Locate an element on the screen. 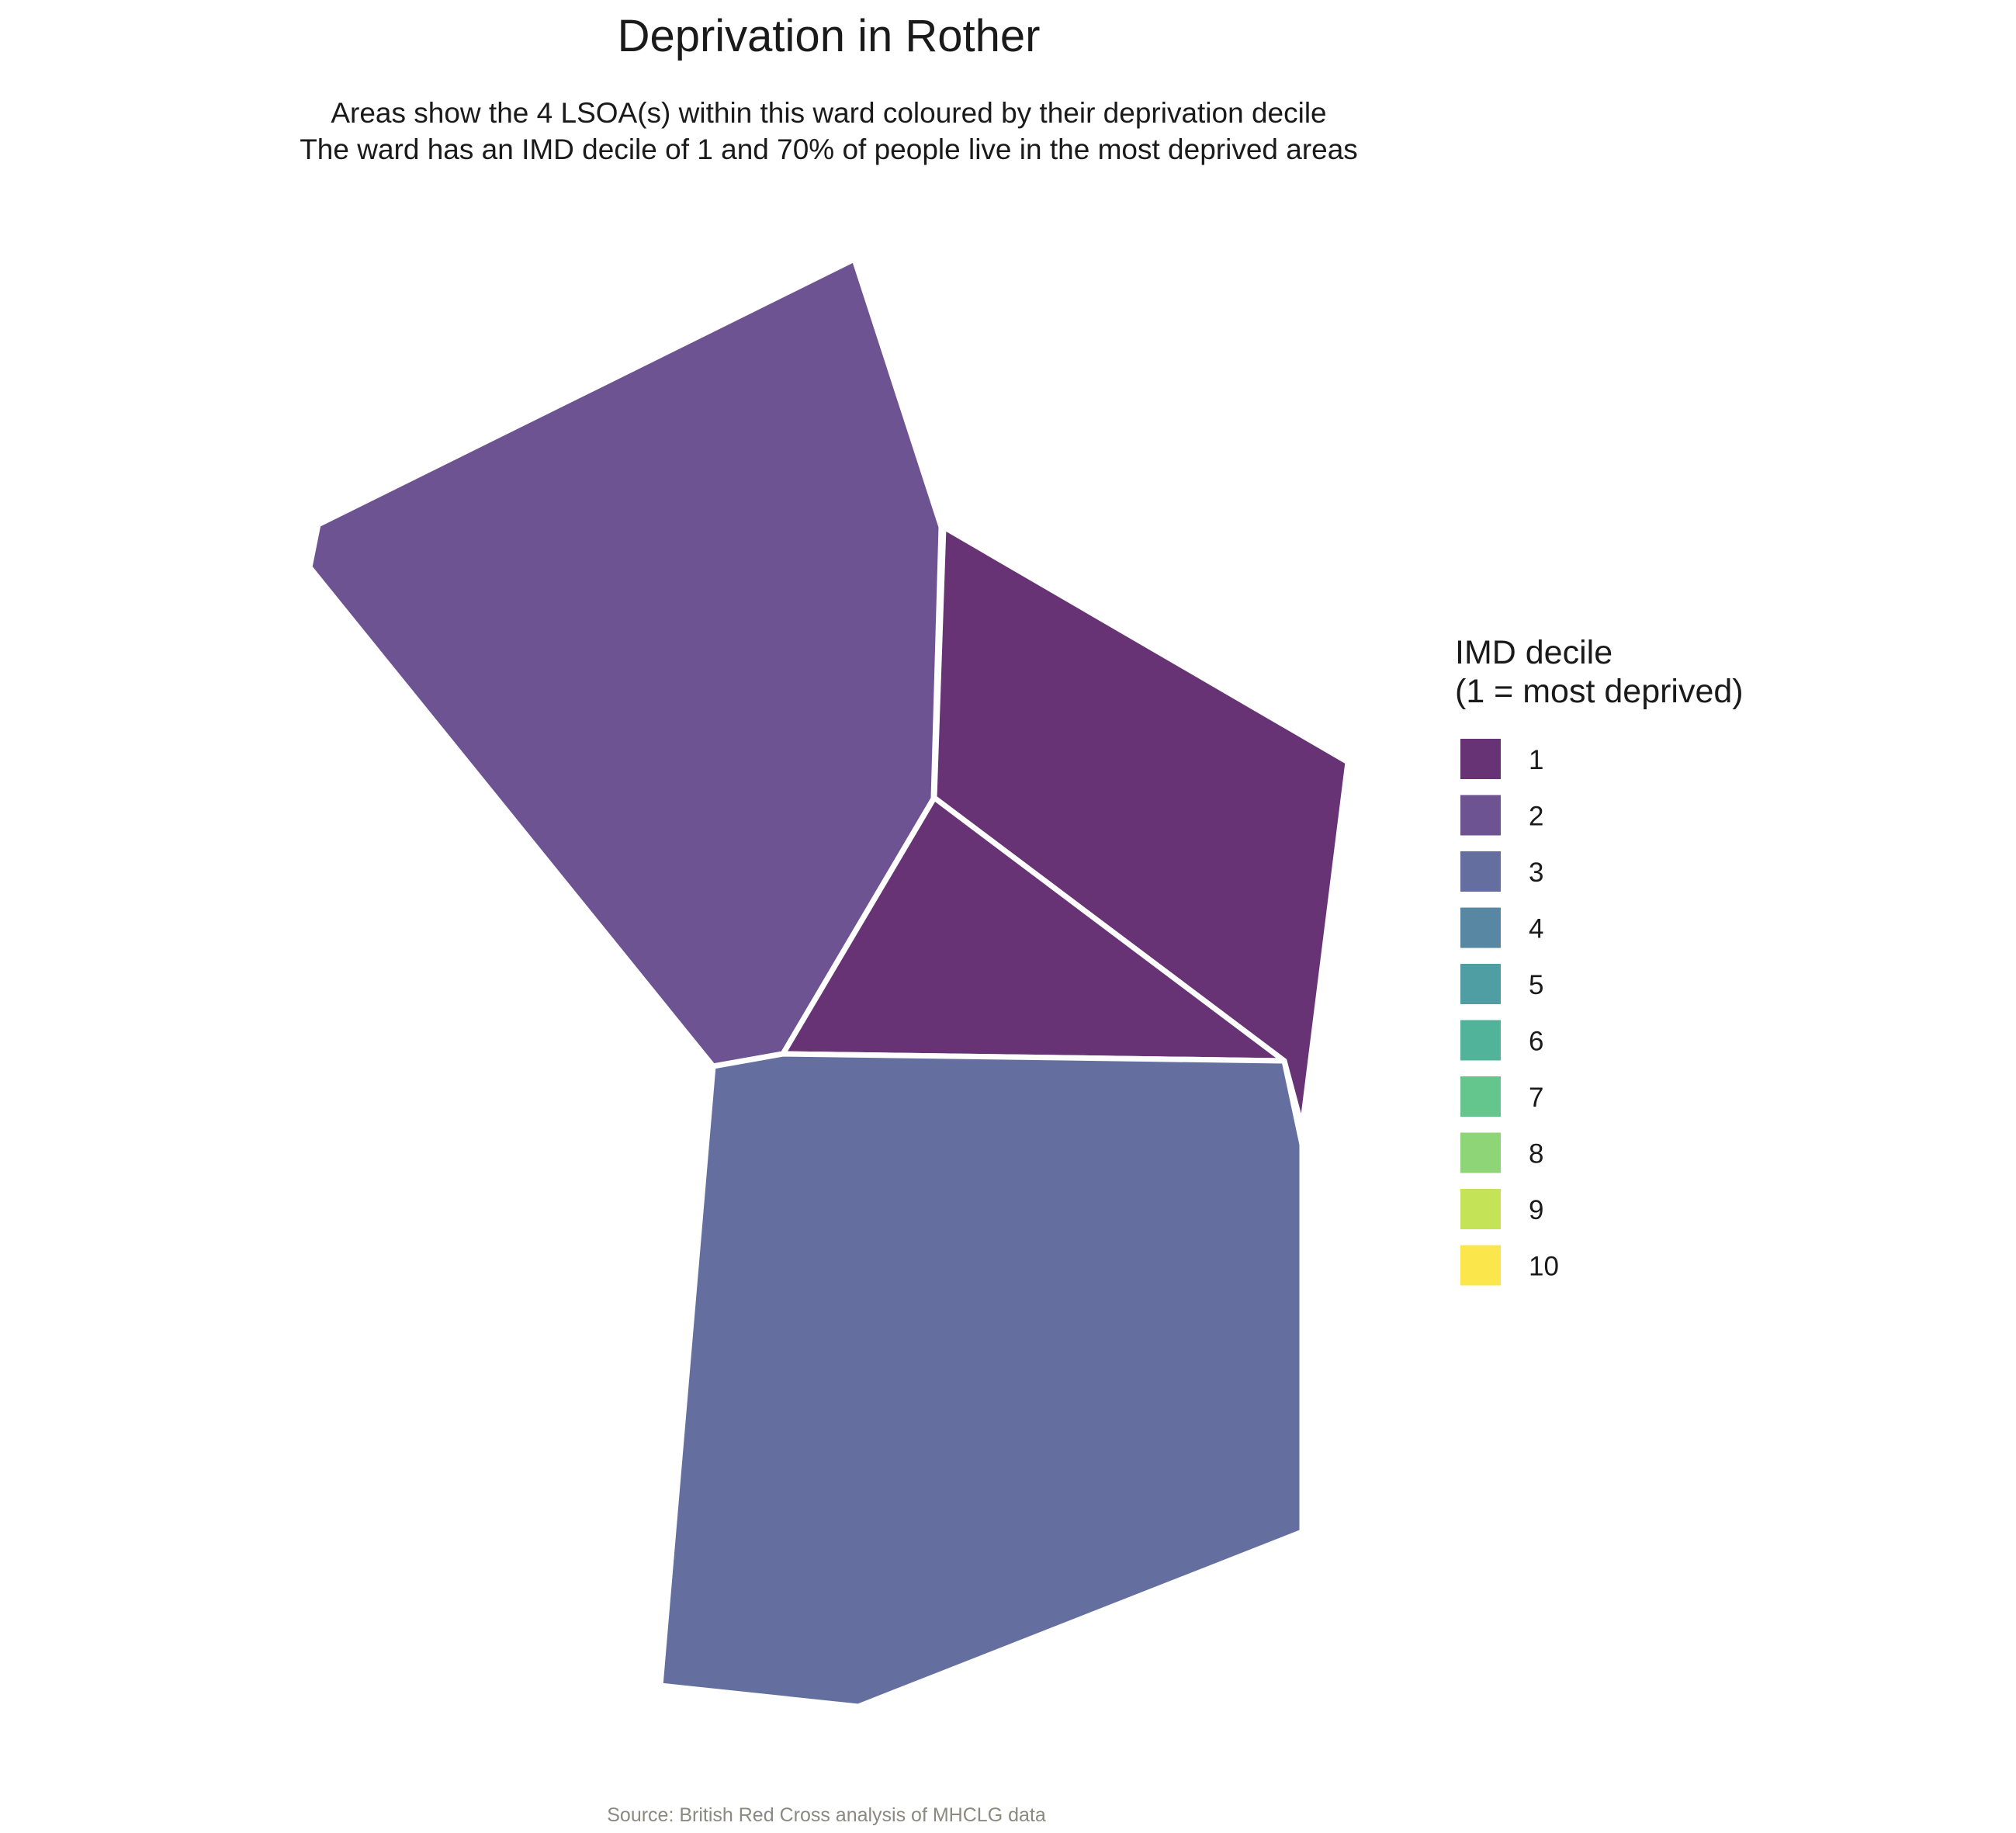 The height and width of the screenshot is (1833, 2016). legend-label-8: 8 is located at coordinates (1536, 1154).